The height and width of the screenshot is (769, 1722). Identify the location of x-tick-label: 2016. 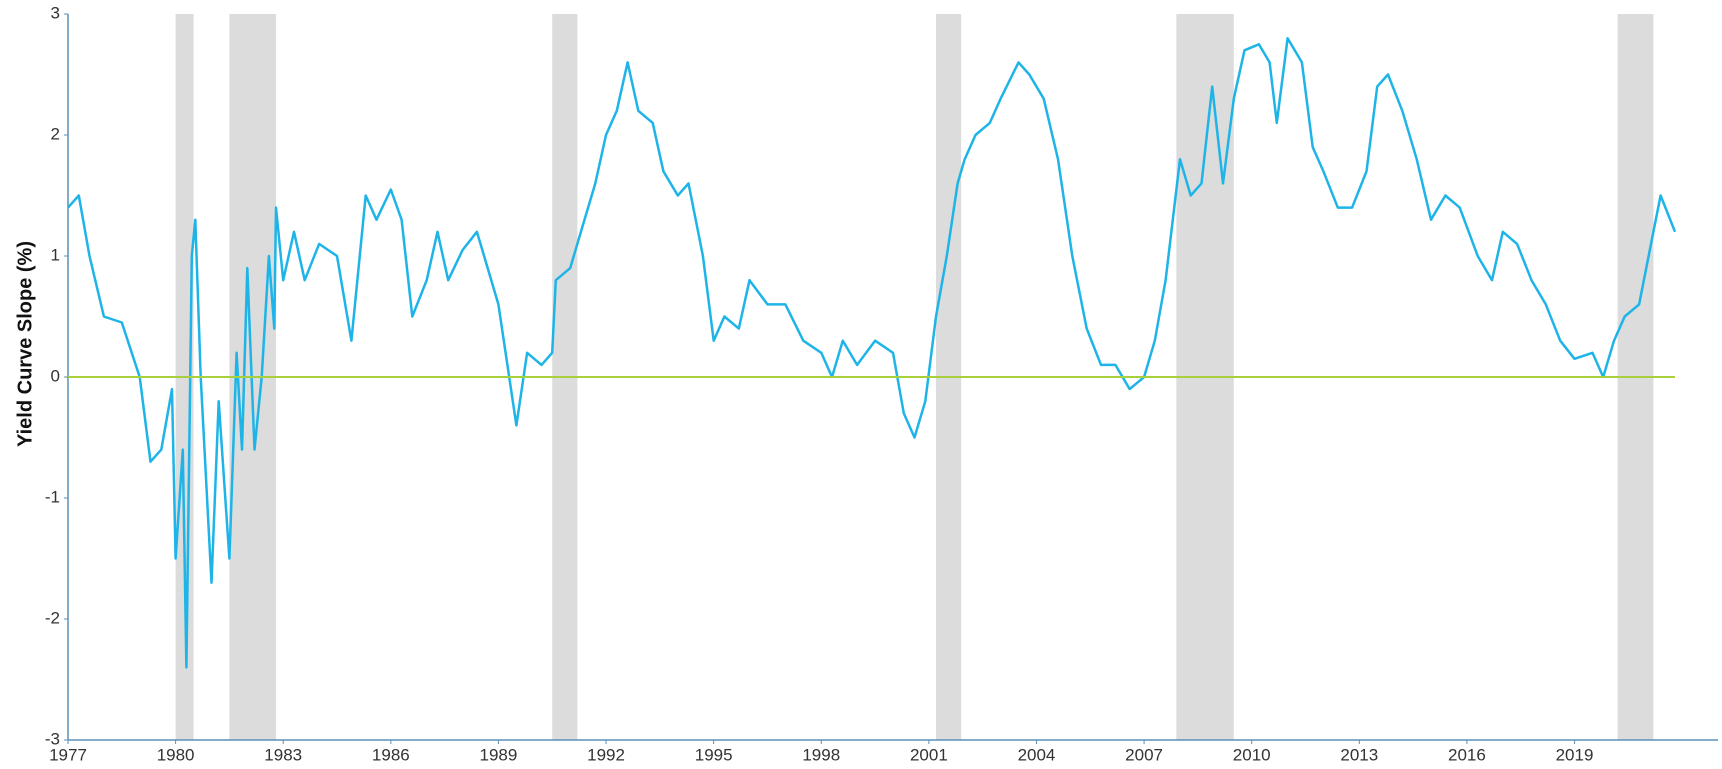
(1467, 754).